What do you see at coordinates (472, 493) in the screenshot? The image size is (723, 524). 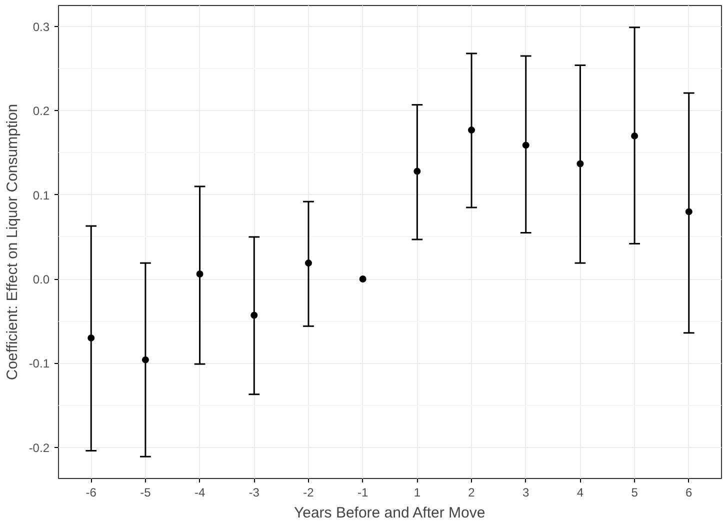 I see `x-tick-label: 2` at bounding box center [472, 493].